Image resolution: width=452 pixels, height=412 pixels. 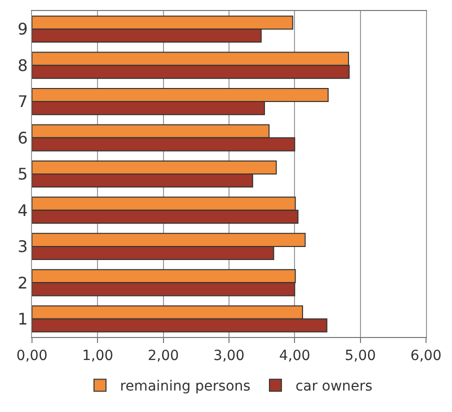 I want to click on x-tick-label: 4,00, so click(x=294, y=356).